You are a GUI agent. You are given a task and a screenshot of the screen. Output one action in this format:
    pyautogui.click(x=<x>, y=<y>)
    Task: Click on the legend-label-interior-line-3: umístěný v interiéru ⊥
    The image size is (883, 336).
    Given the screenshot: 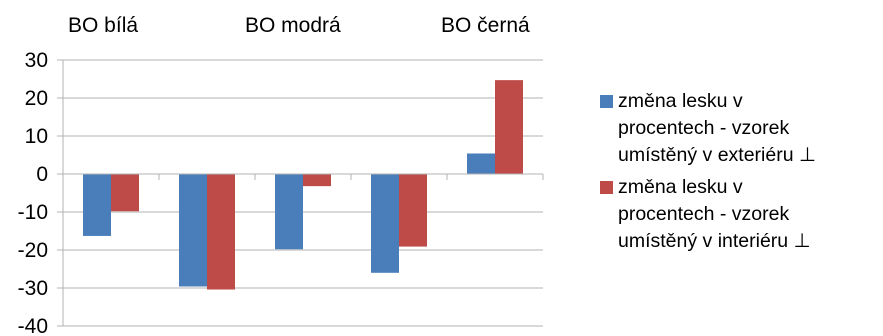 What is the action you would take?
    pyautogui.click(x=714, y=241)
    